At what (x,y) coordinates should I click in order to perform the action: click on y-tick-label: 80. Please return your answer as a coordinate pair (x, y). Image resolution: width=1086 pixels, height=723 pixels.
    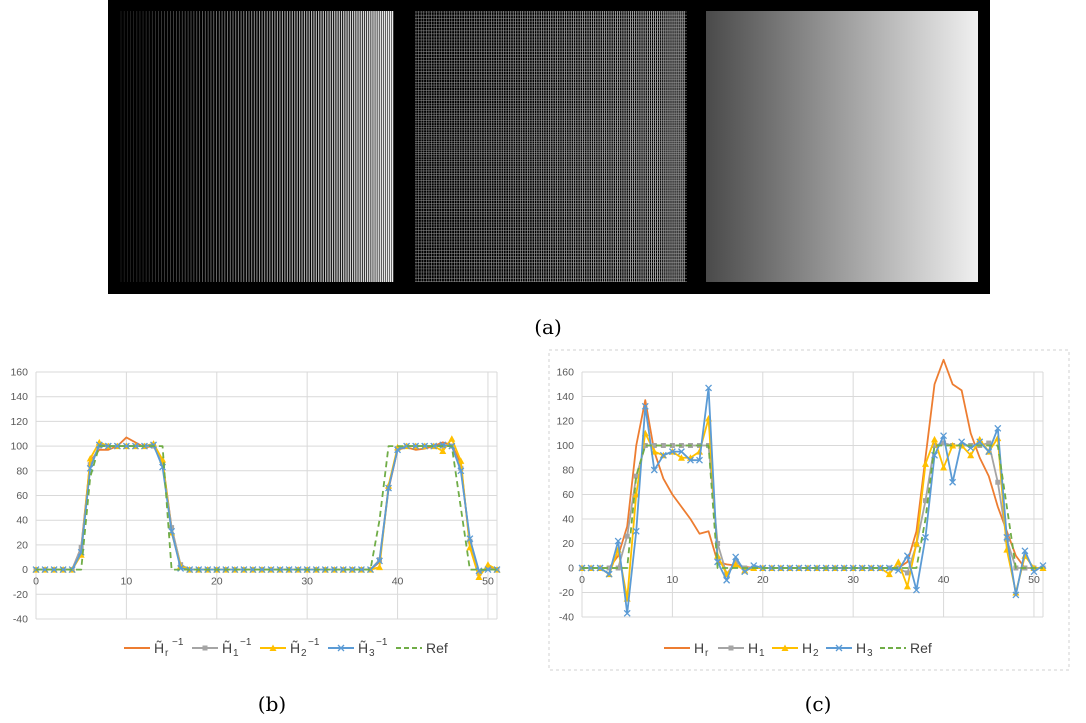
    Looking at the image, I should click on (568, 471).